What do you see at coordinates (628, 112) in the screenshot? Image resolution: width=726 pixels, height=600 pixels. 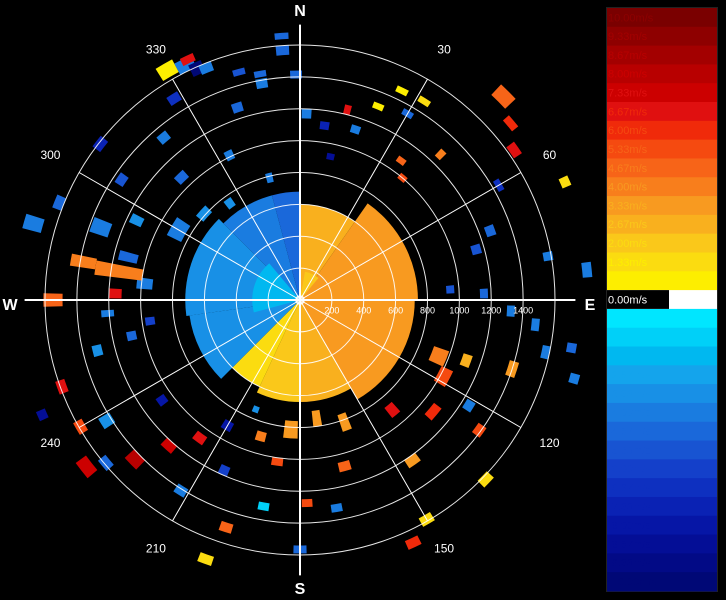 I see `colorbar-label-5: 6.67m/s` at bounding box center [628, 112].